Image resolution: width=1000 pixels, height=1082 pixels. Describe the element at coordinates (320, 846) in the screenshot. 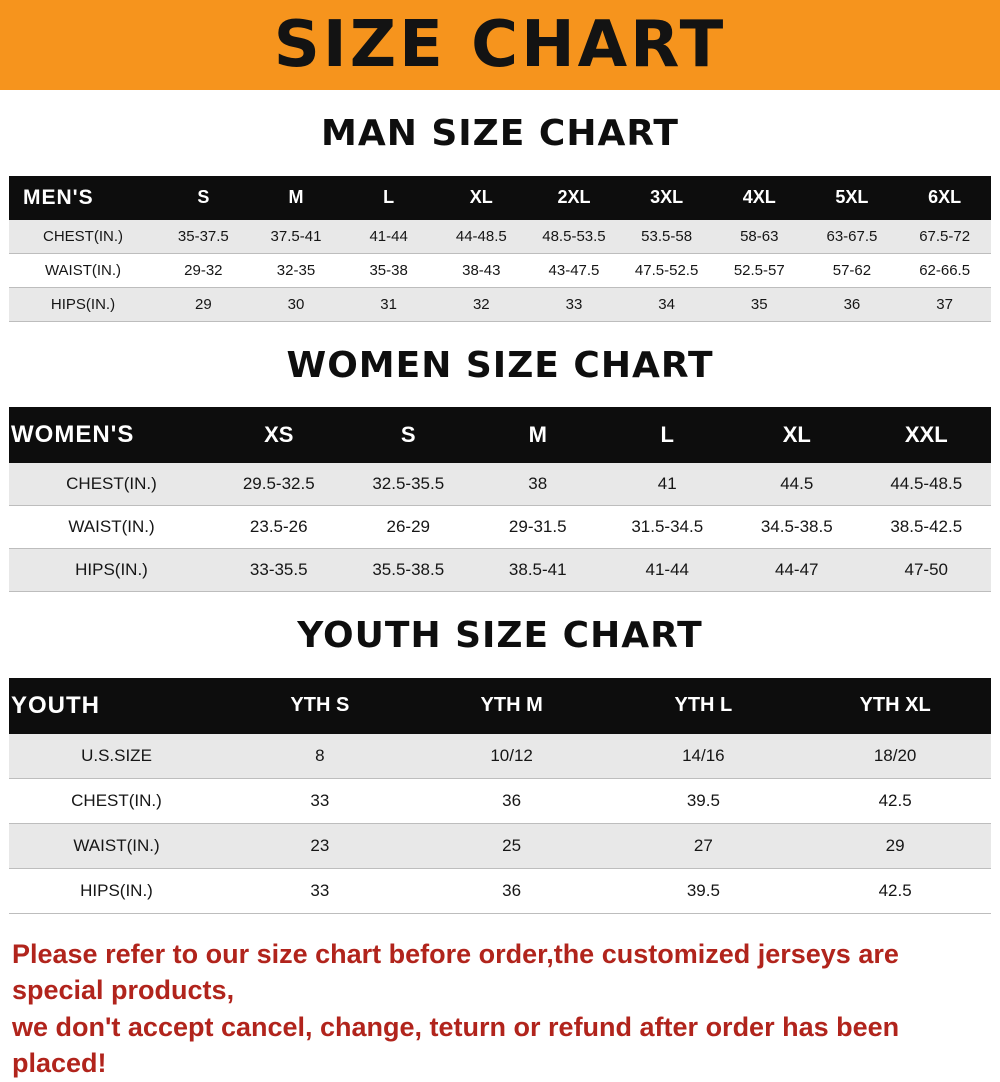

I see `table-cell: 23` at that location.